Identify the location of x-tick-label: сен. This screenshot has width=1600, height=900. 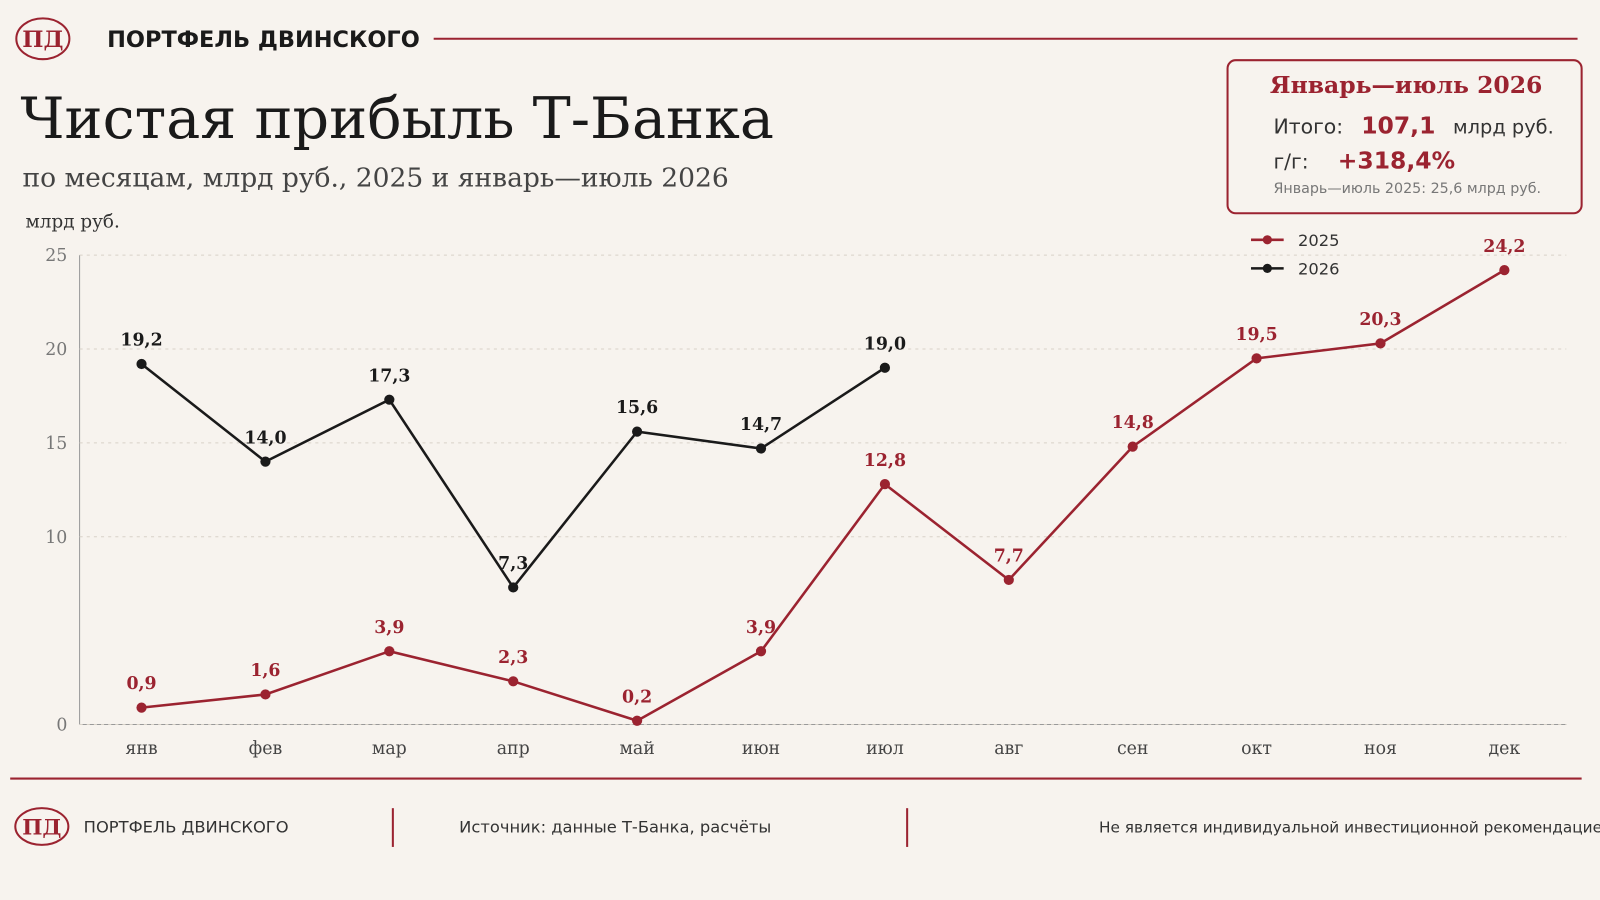
(1133, 749).